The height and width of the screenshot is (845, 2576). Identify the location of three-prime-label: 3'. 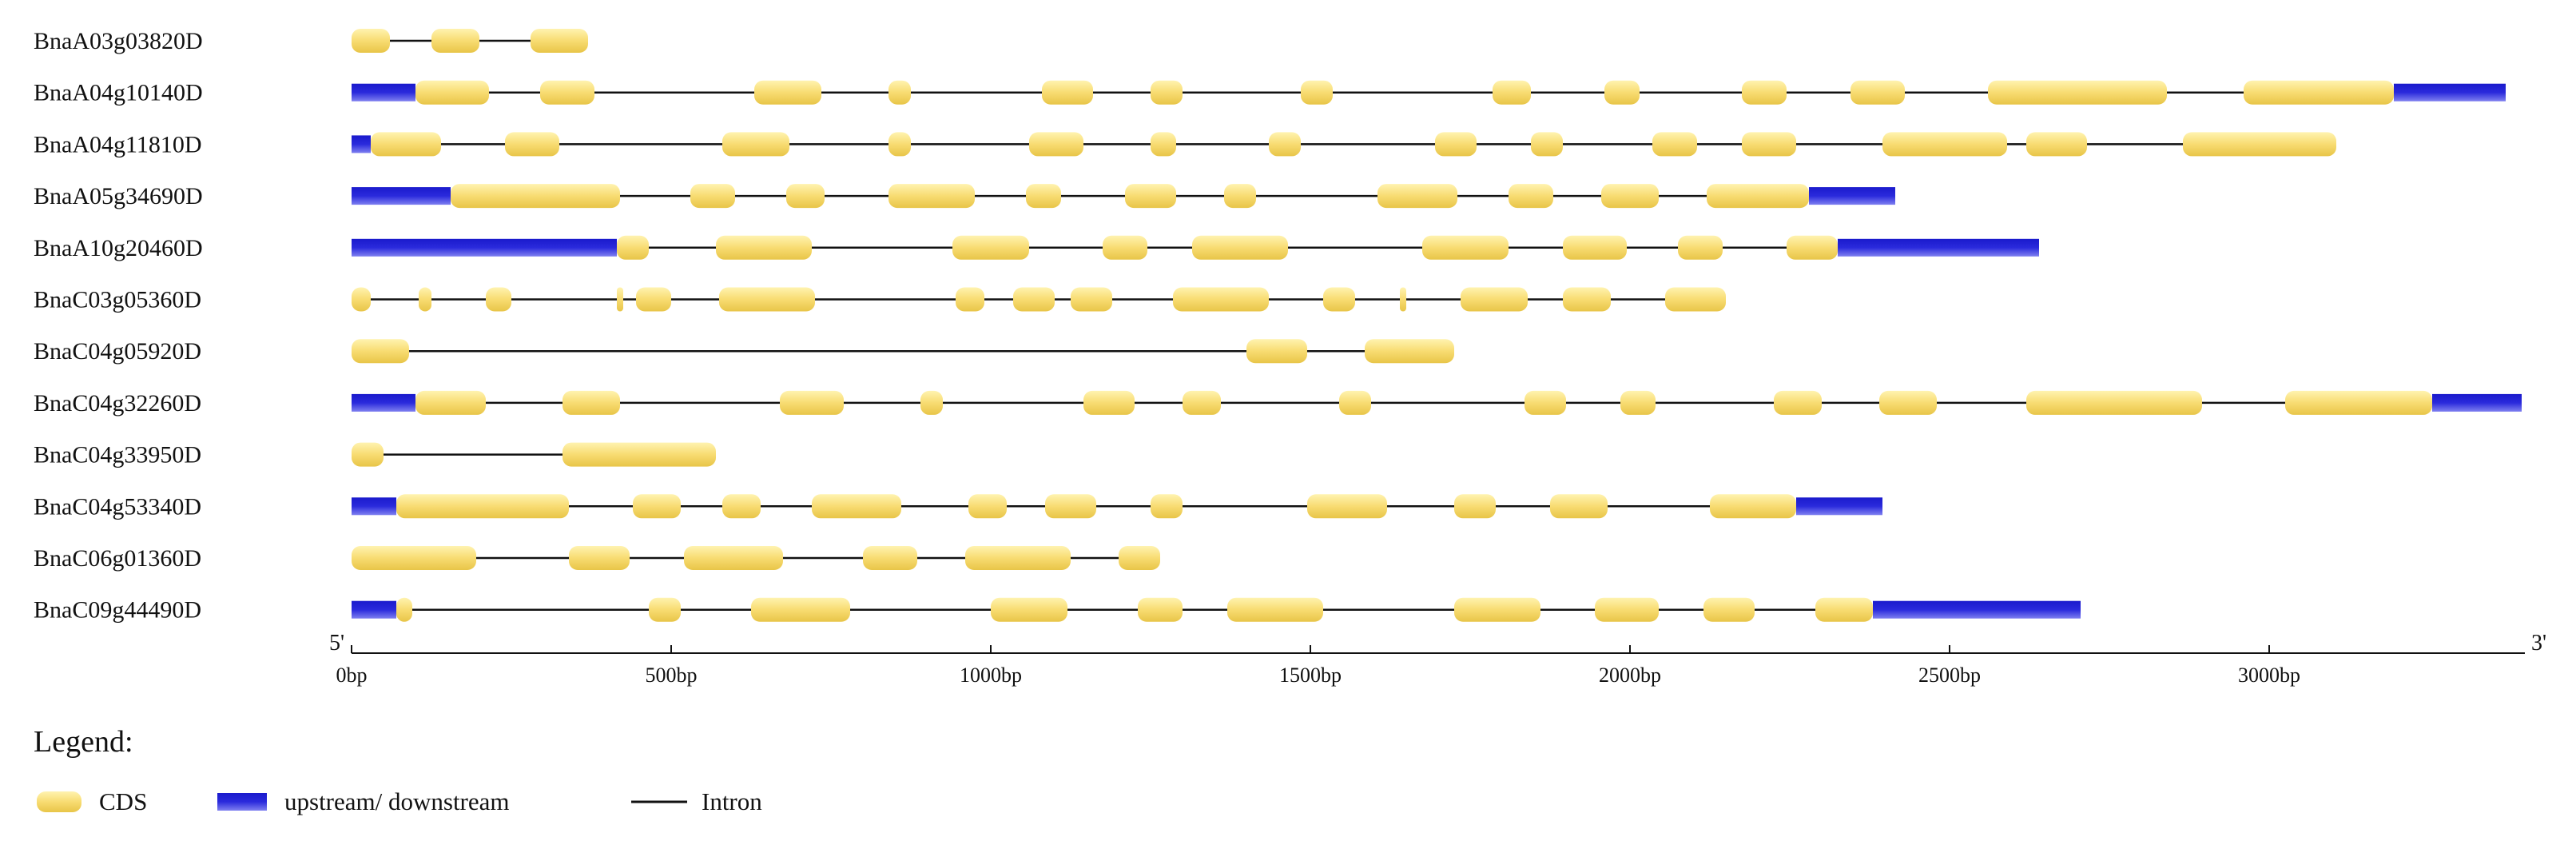
(2538, 644).